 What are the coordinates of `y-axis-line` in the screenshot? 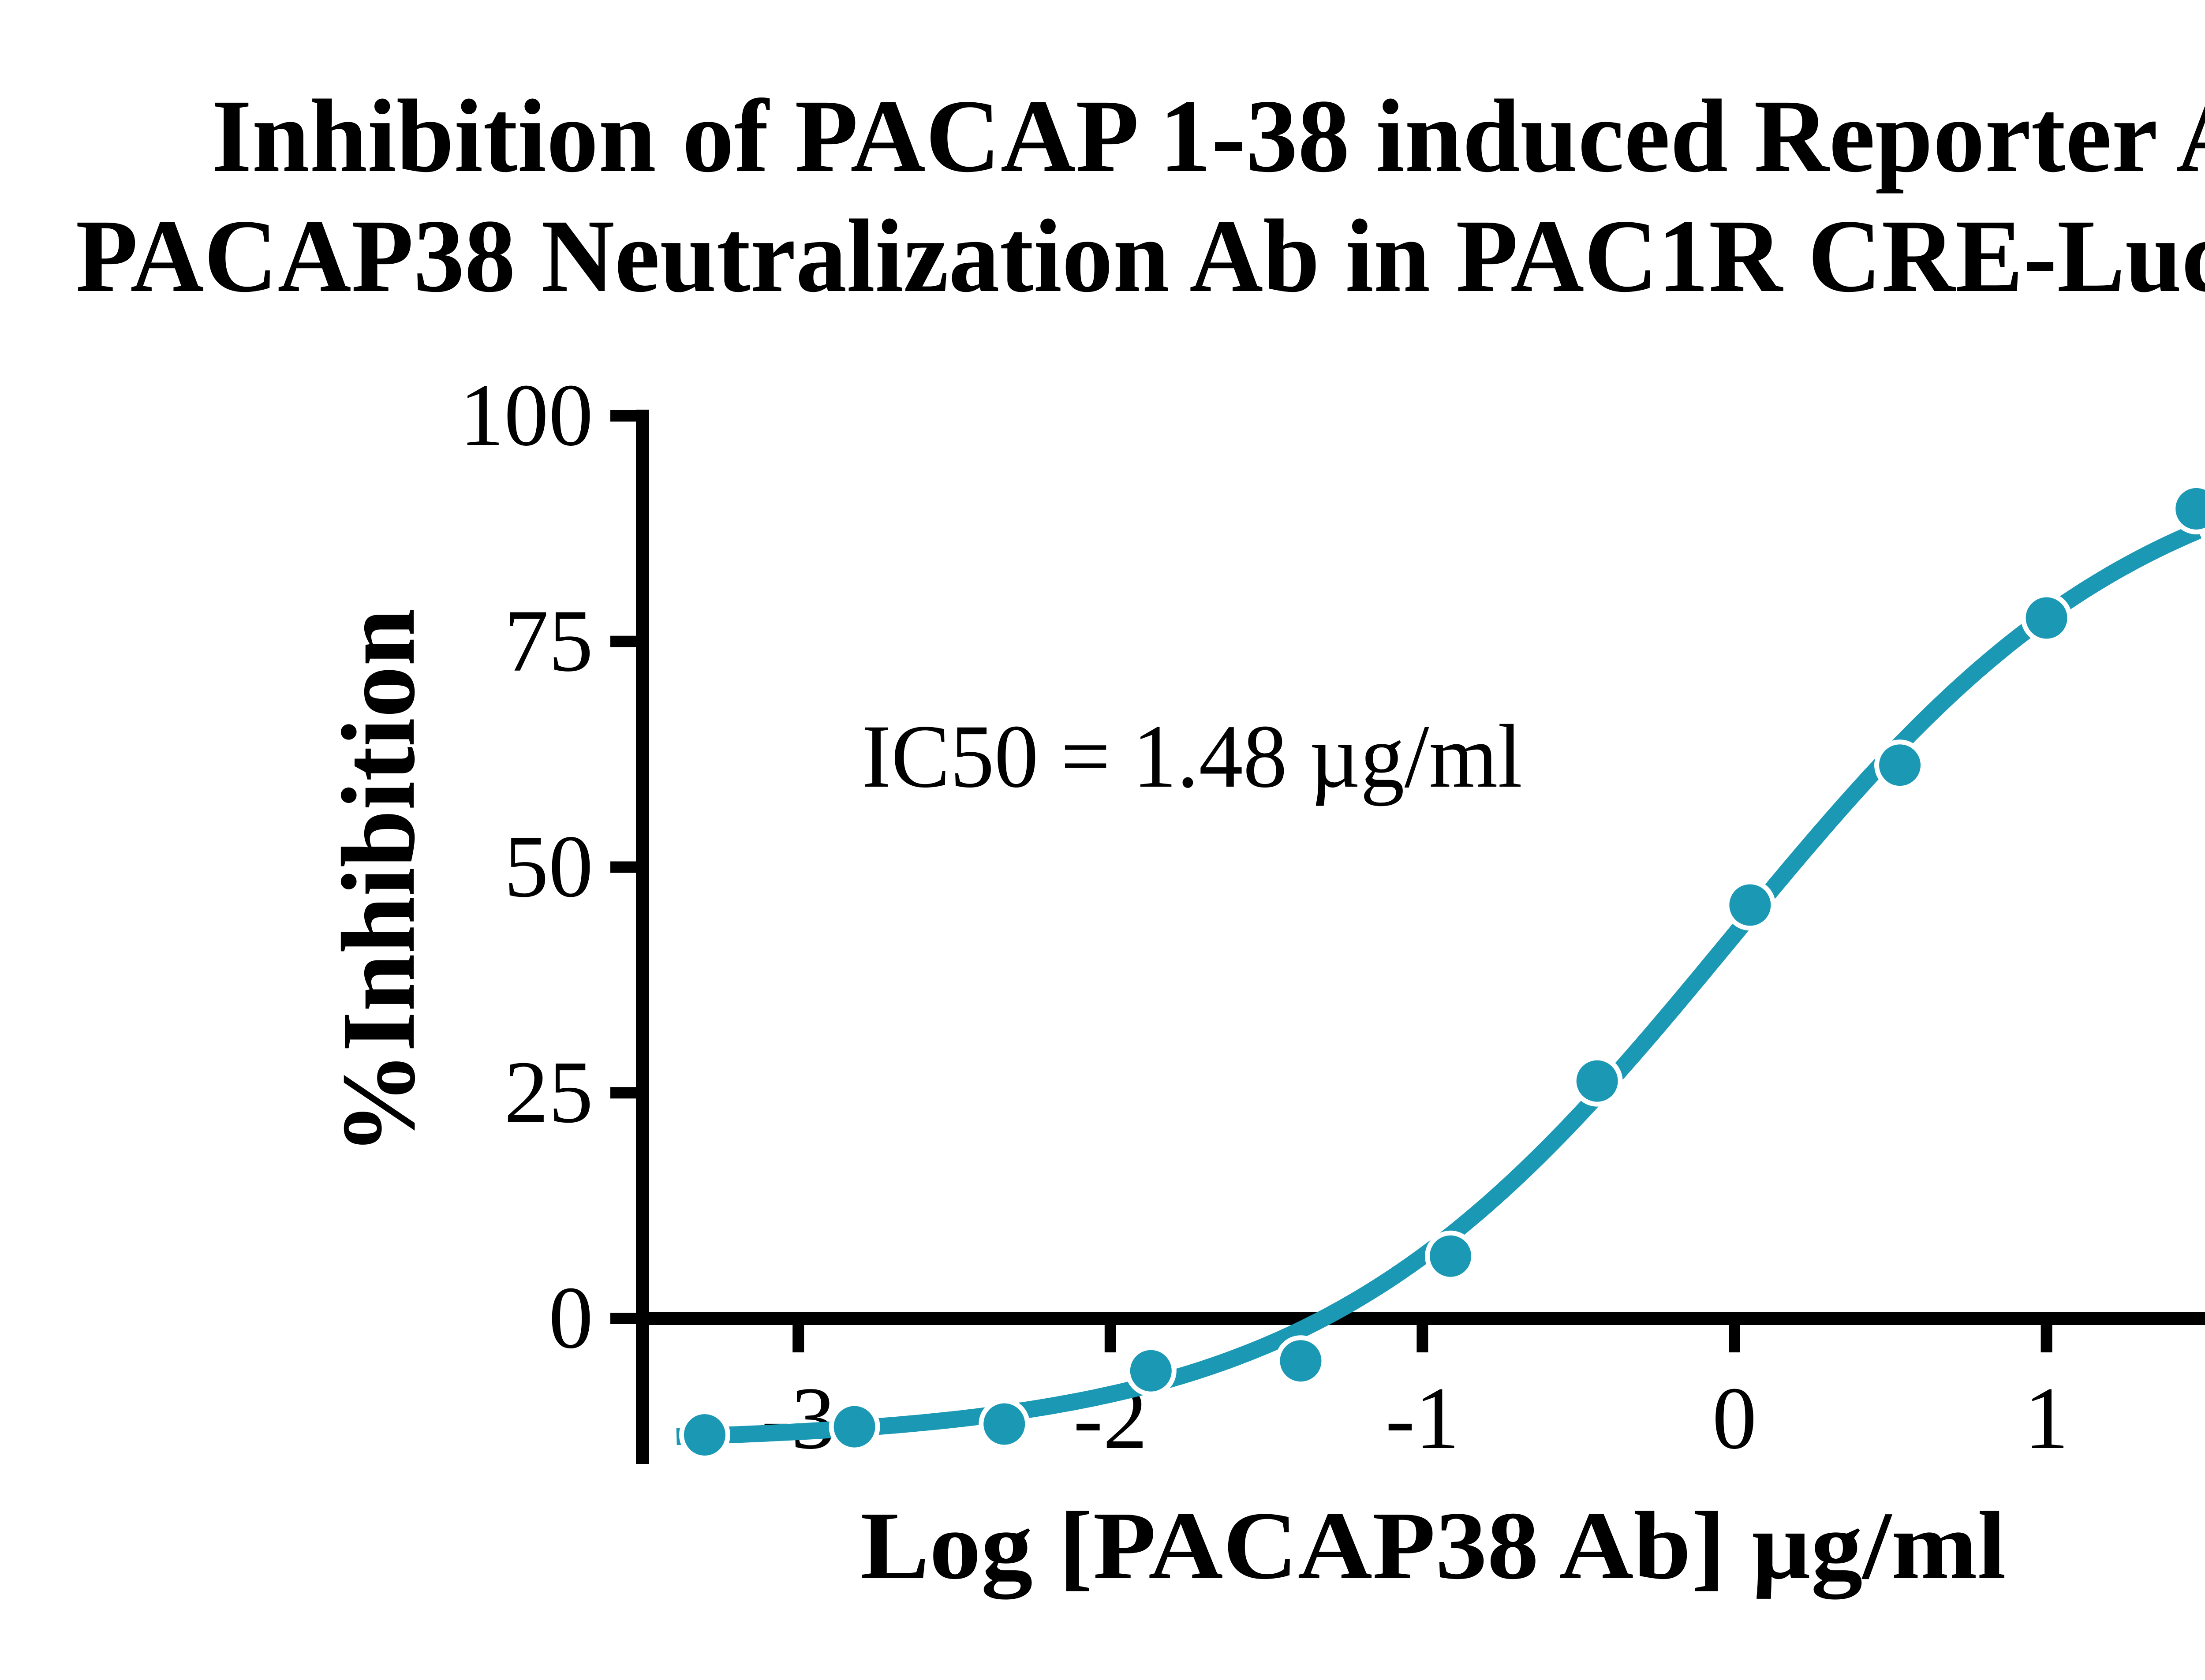 It's located at (642, 937).